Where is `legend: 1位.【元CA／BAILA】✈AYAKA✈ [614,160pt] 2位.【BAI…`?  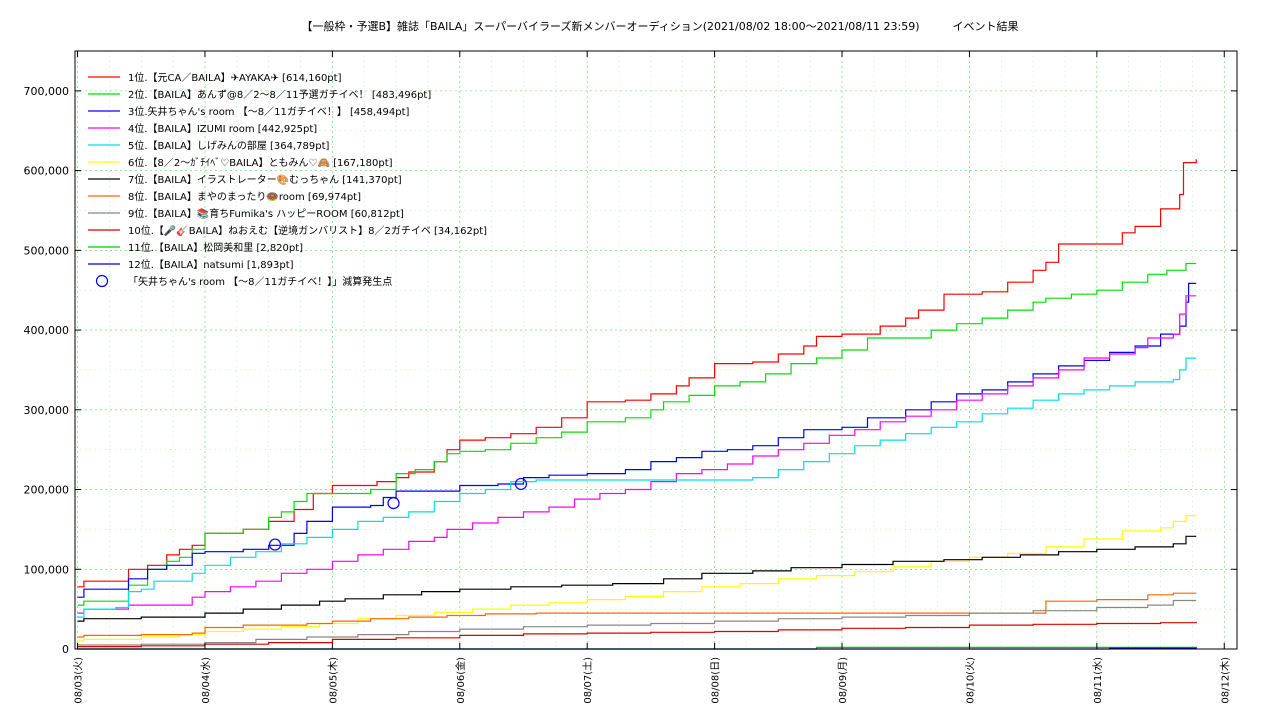 legend: 1位.【元CA／BAILA】✈AYAKA✈ [614,160pt] 2位.【BAI… is located at coordinates (287, 179).